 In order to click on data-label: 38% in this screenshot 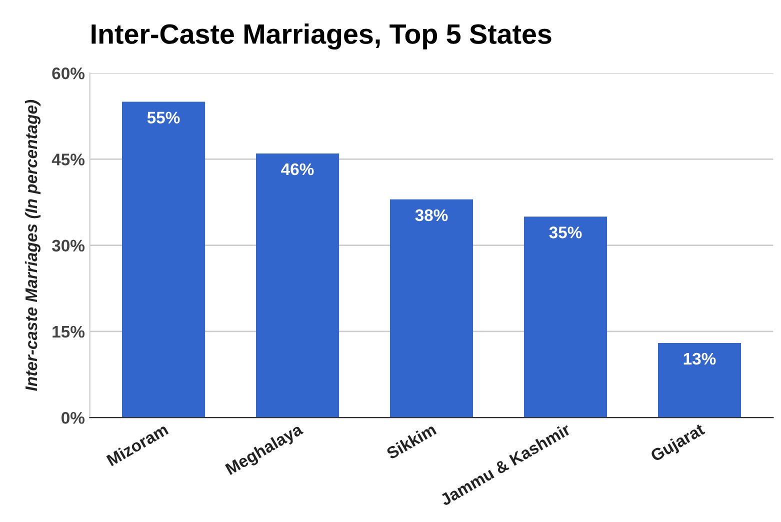, I will do `click(431, 215)`.